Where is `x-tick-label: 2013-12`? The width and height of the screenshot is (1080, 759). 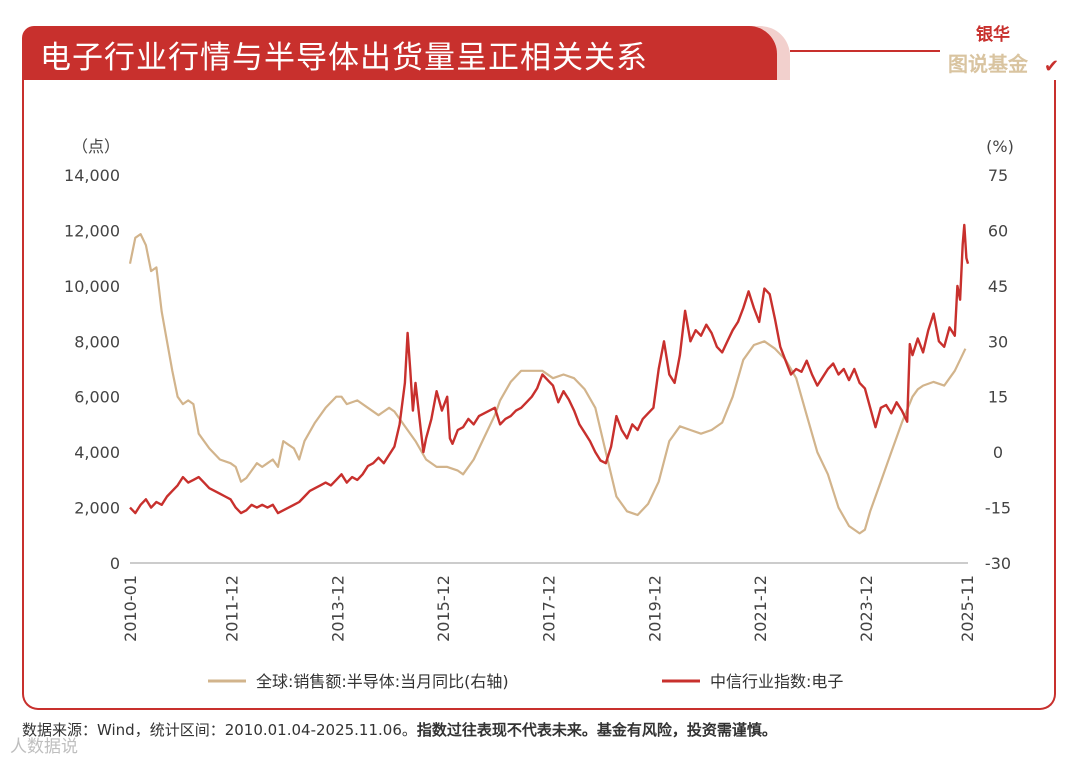 x-tick-label: 2013-12 is located at coordinates (337, 608).